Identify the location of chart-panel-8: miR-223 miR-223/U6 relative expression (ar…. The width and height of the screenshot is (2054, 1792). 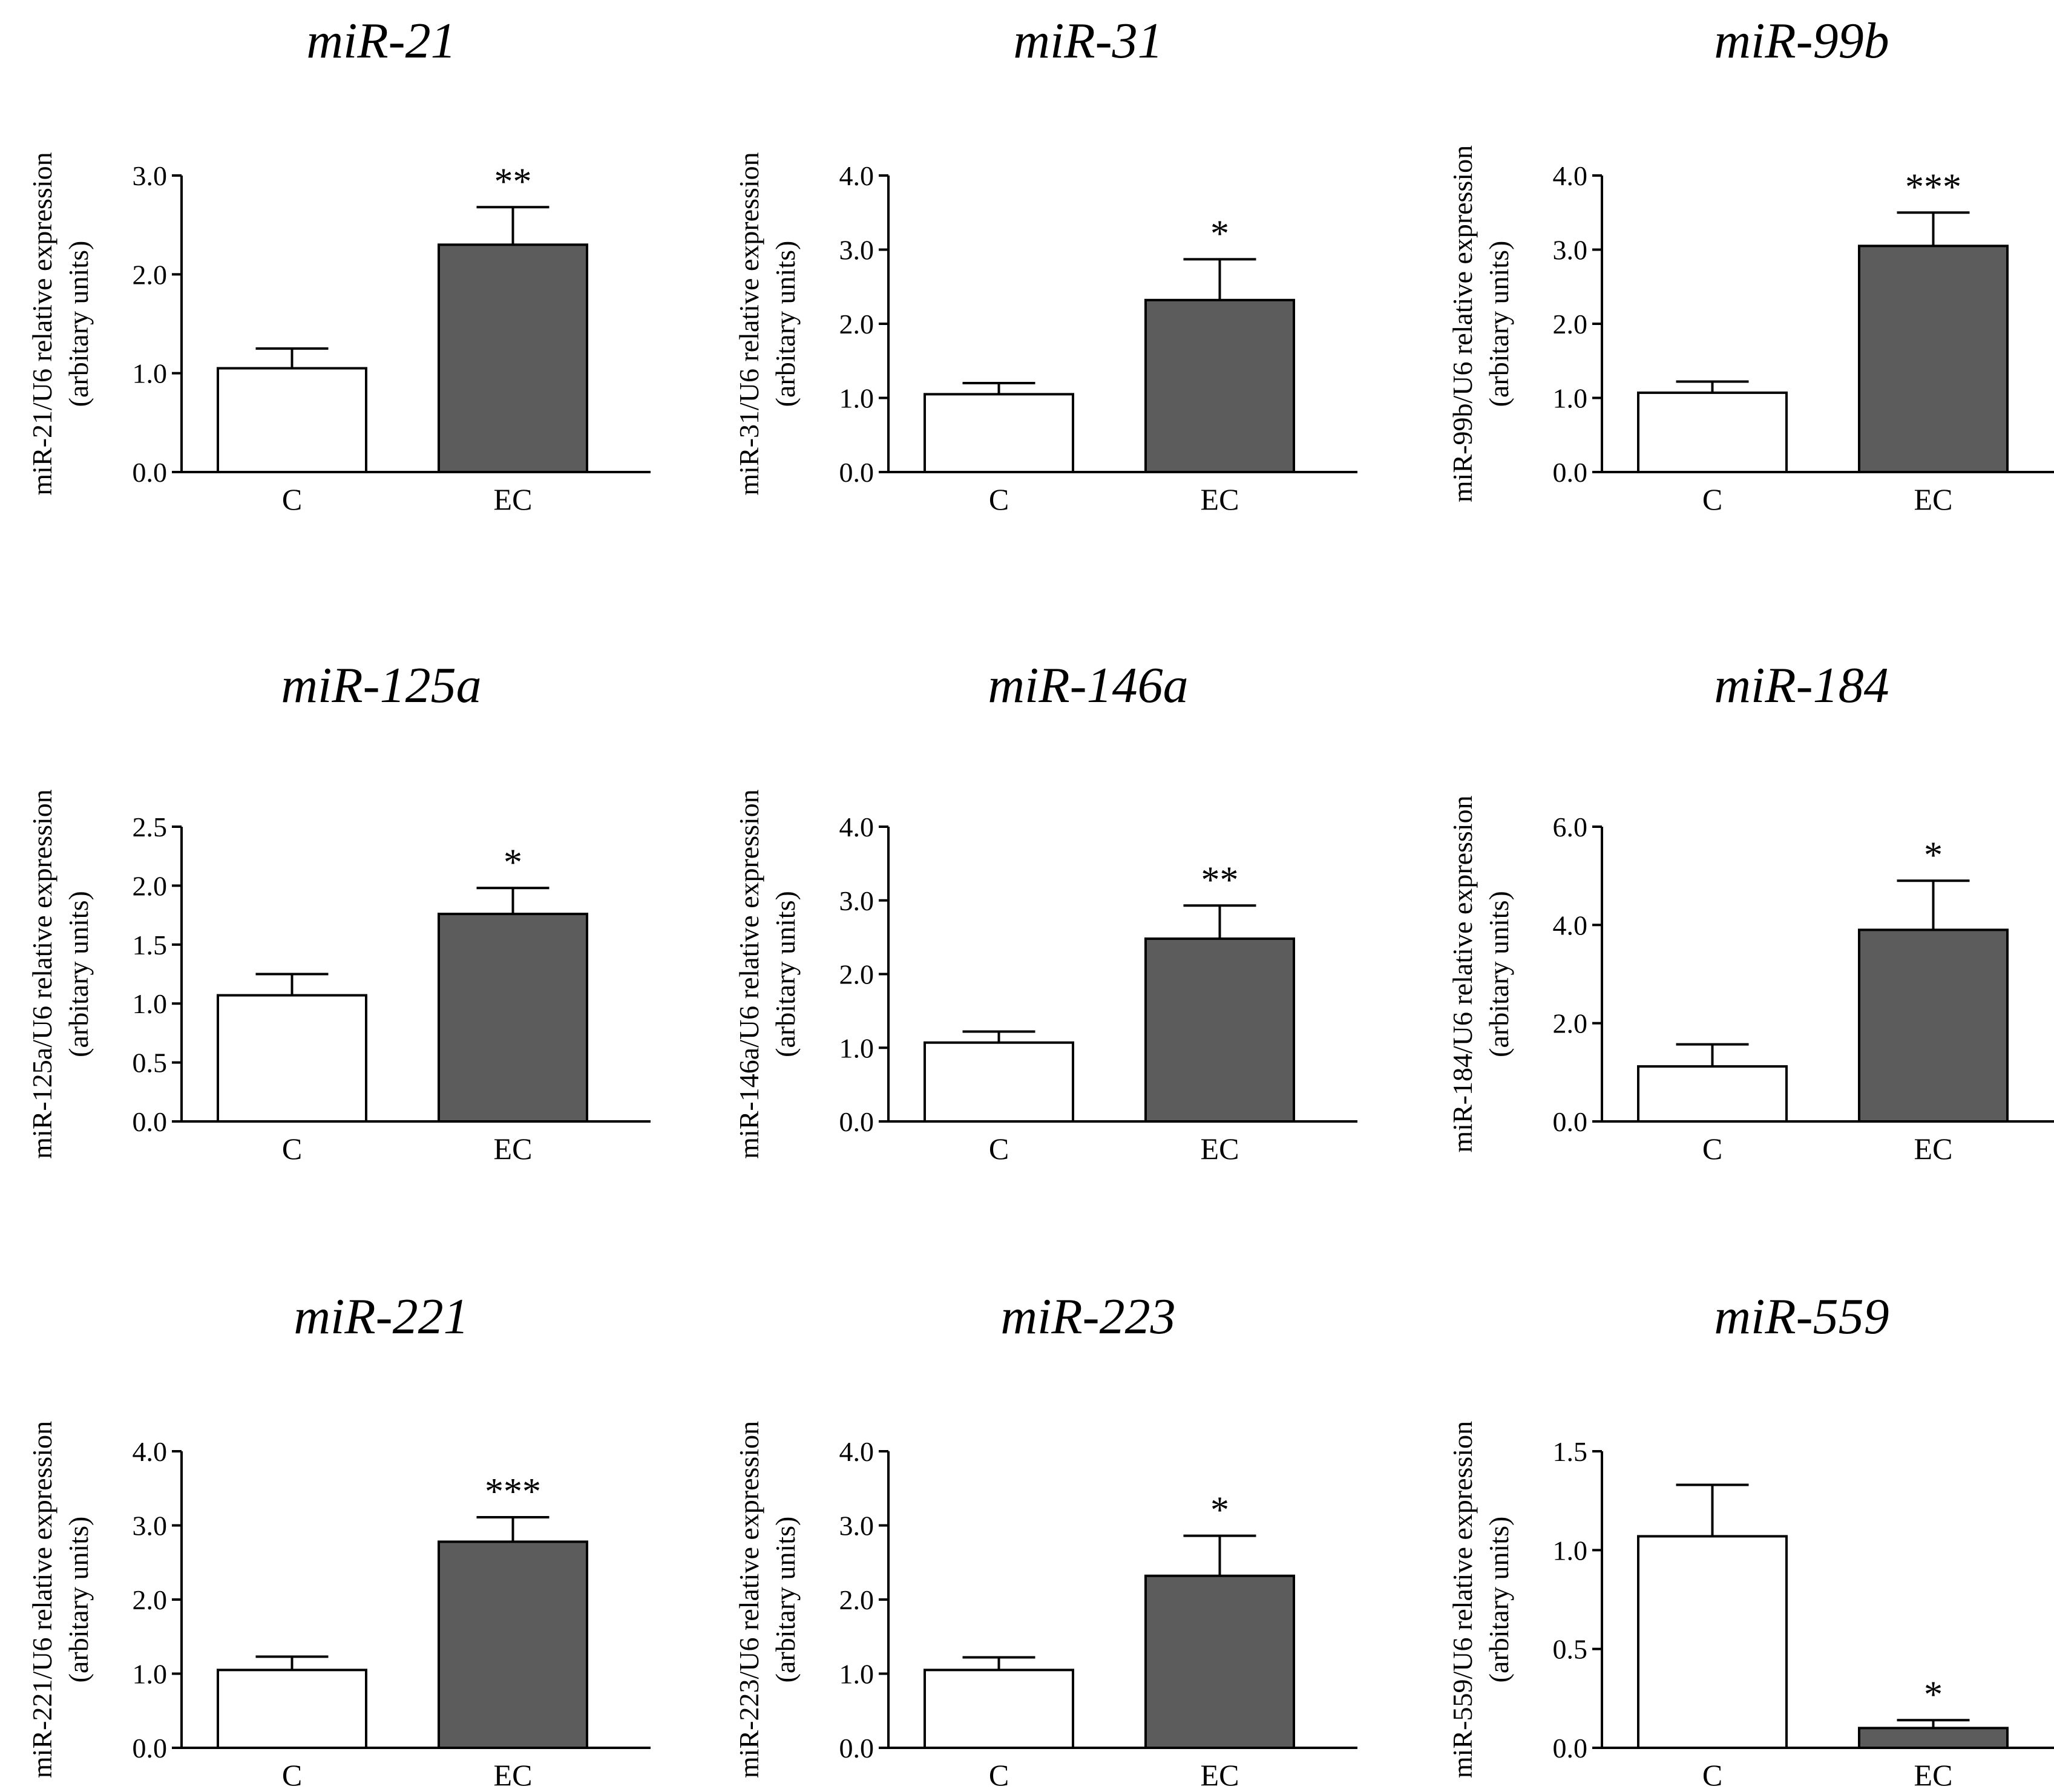
(1045, 1540).